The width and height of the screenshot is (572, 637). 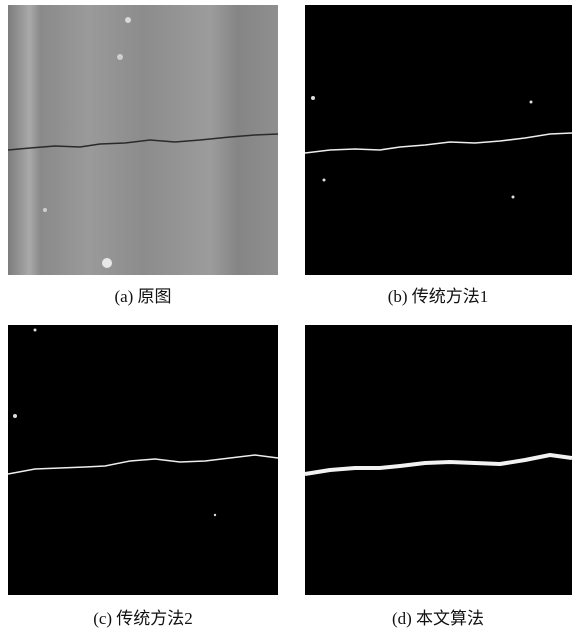 What do you see at coordinates (438, 296) in the screenshot?
I see `caption: (b) 传统方法1` at bounding box center [438, 296].